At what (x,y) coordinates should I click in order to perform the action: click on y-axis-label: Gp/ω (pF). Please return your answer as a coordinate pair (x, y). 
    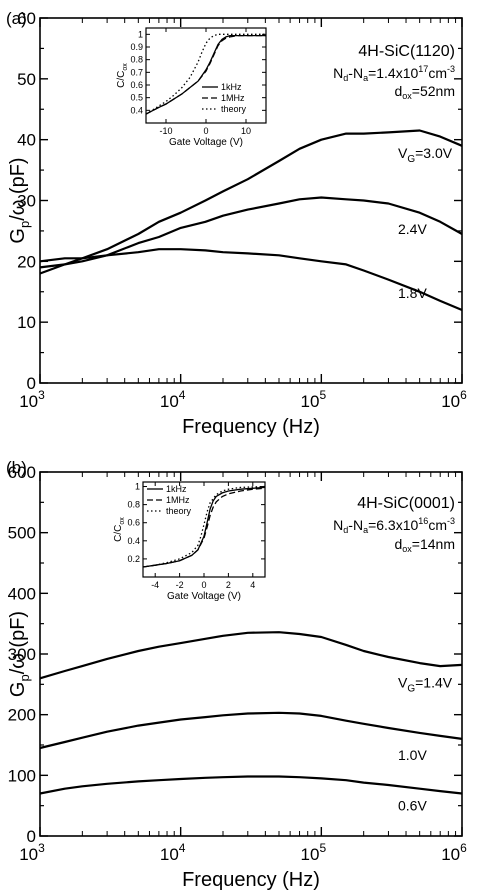
    Looking at the image, I should click on (19, 200).